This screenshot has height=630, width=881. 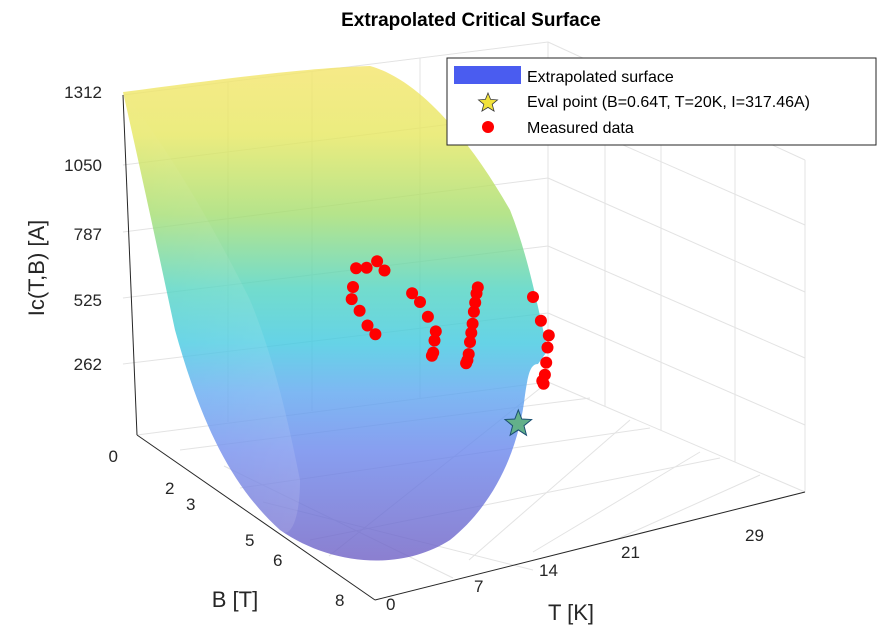 What do you see at coordinates (36, 268) in the screenshot?
I see `z-axis-label: Ic(T,B) [A]` at bounding box center [36, 268].